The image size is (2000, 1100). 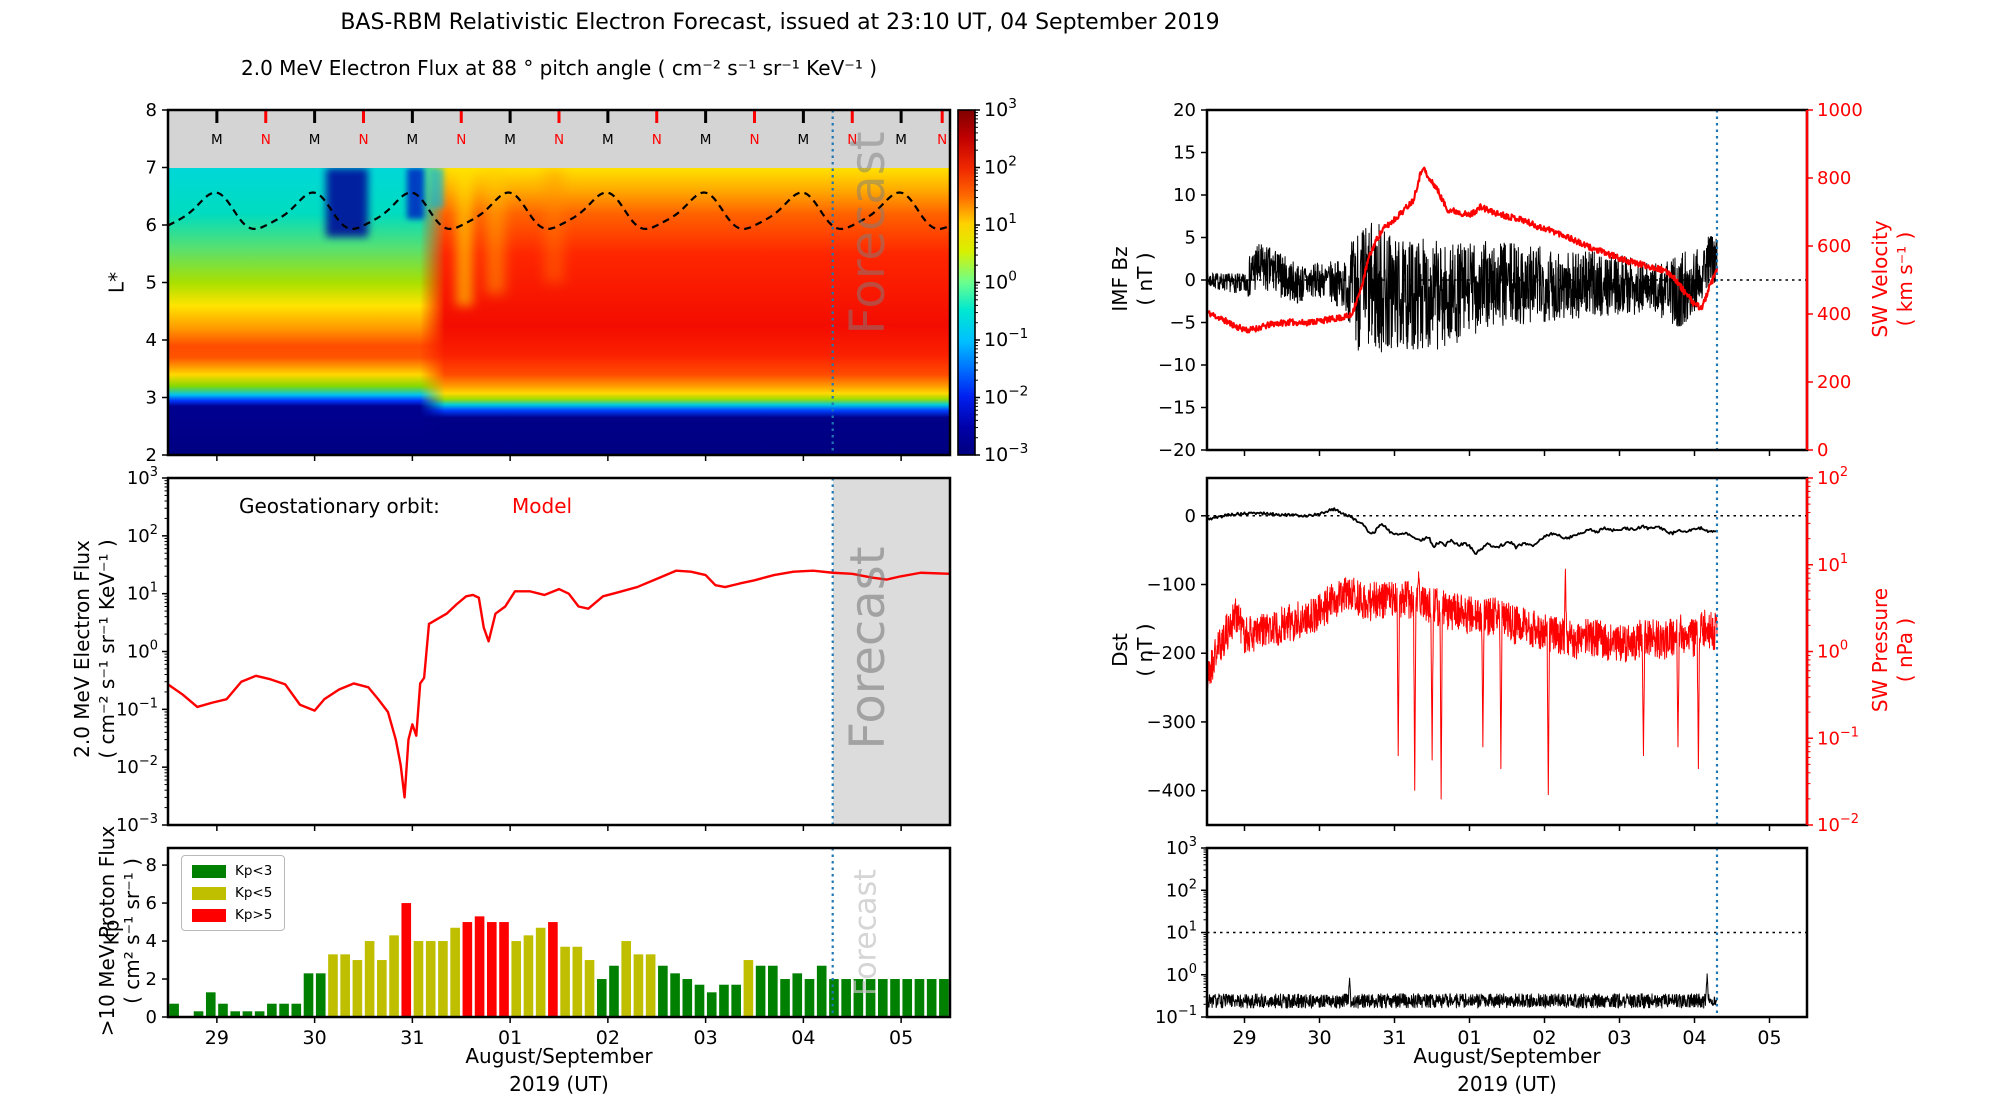 What do you see at coordinates (1462, 991) in the screenshot?
I see `proton-flux-line` at bounding box center [1462, 991].